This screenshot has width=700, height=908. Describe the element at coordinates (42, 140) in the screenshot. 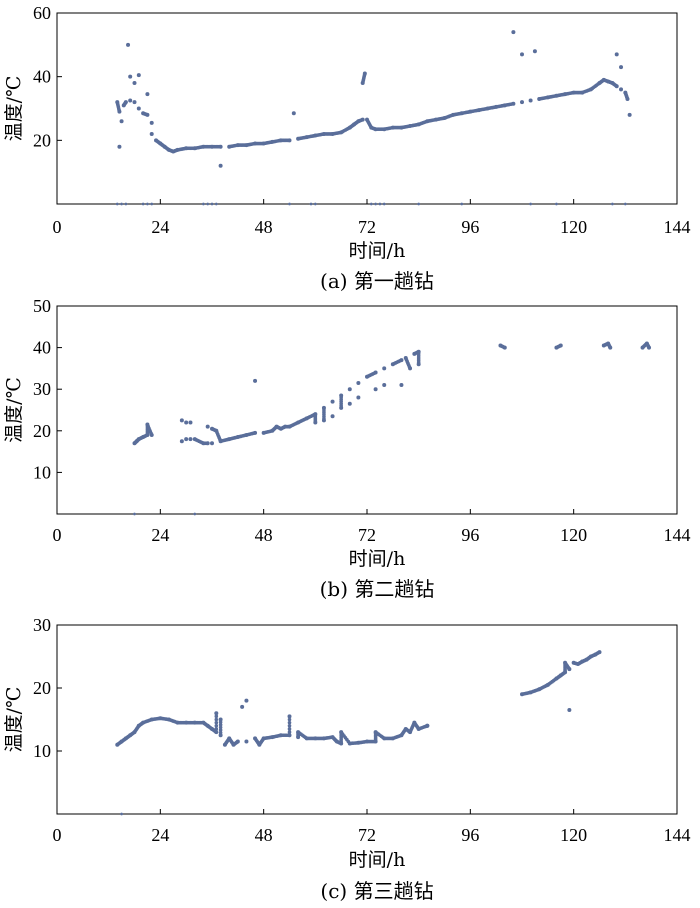

I see `y-tick-label: 20` at that location.